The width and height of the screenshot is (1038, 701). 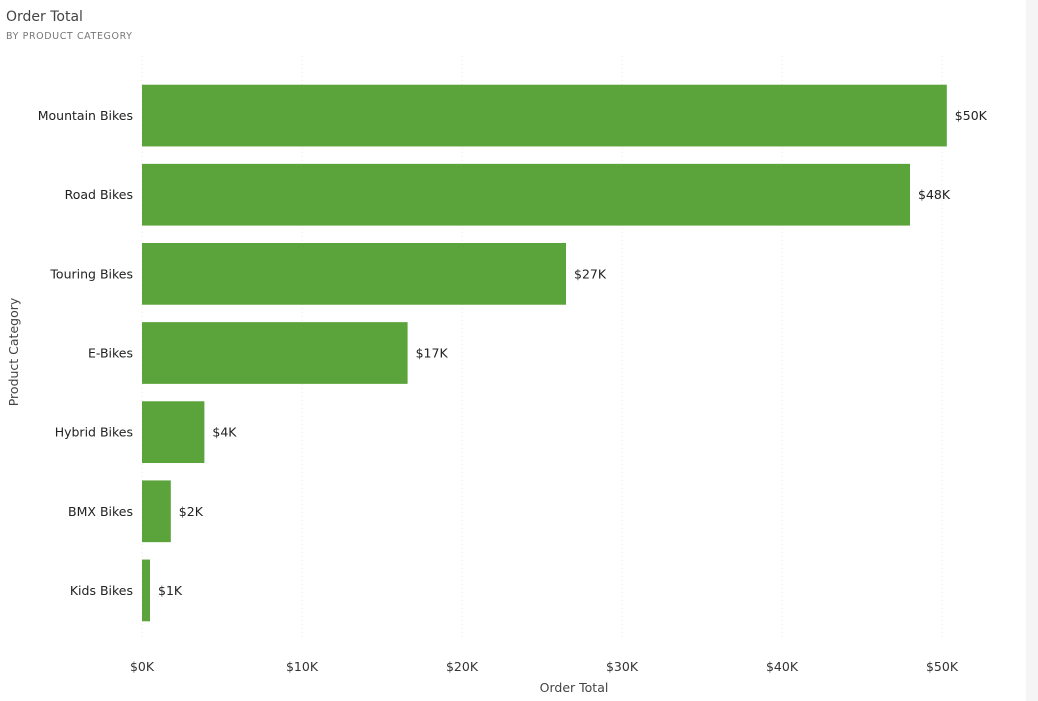 I want to click on category-label: Kids Bikes, so click(x=101, y=590).